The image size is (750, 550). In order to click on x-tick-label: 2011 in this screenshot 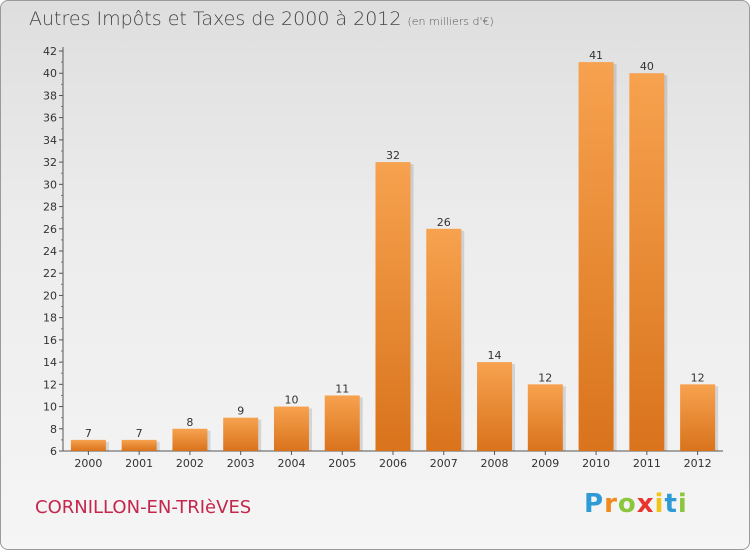, I will do `click(647, 463)`.